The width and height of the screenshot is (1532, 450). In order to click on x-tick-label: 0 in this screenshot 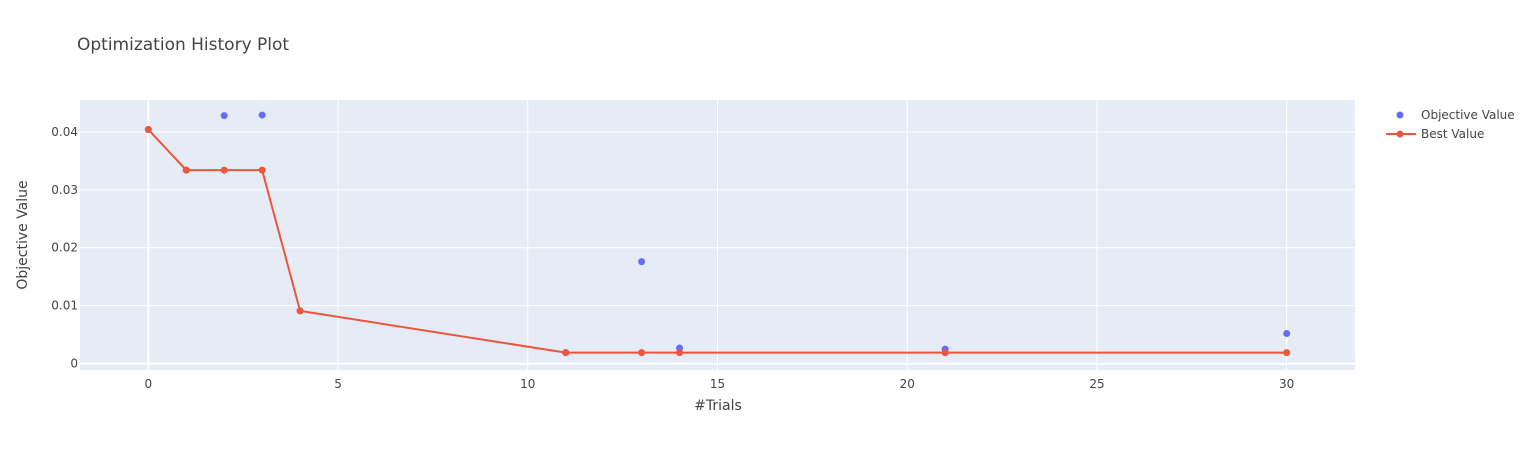, I will do `click(148, 384)`.